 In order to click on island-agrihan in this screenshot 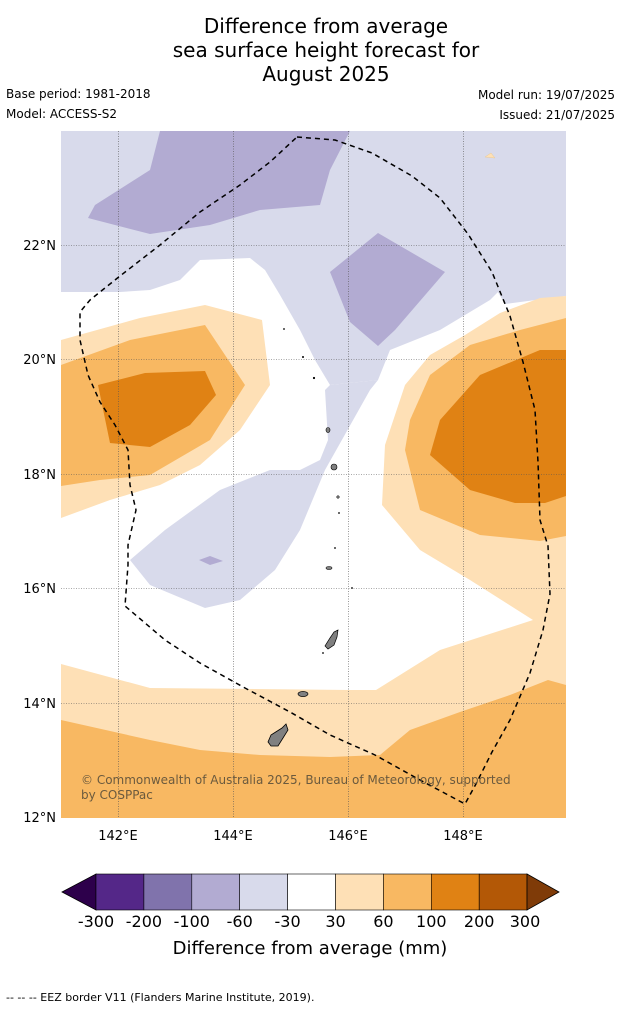, I will do `click(328, 430)`.